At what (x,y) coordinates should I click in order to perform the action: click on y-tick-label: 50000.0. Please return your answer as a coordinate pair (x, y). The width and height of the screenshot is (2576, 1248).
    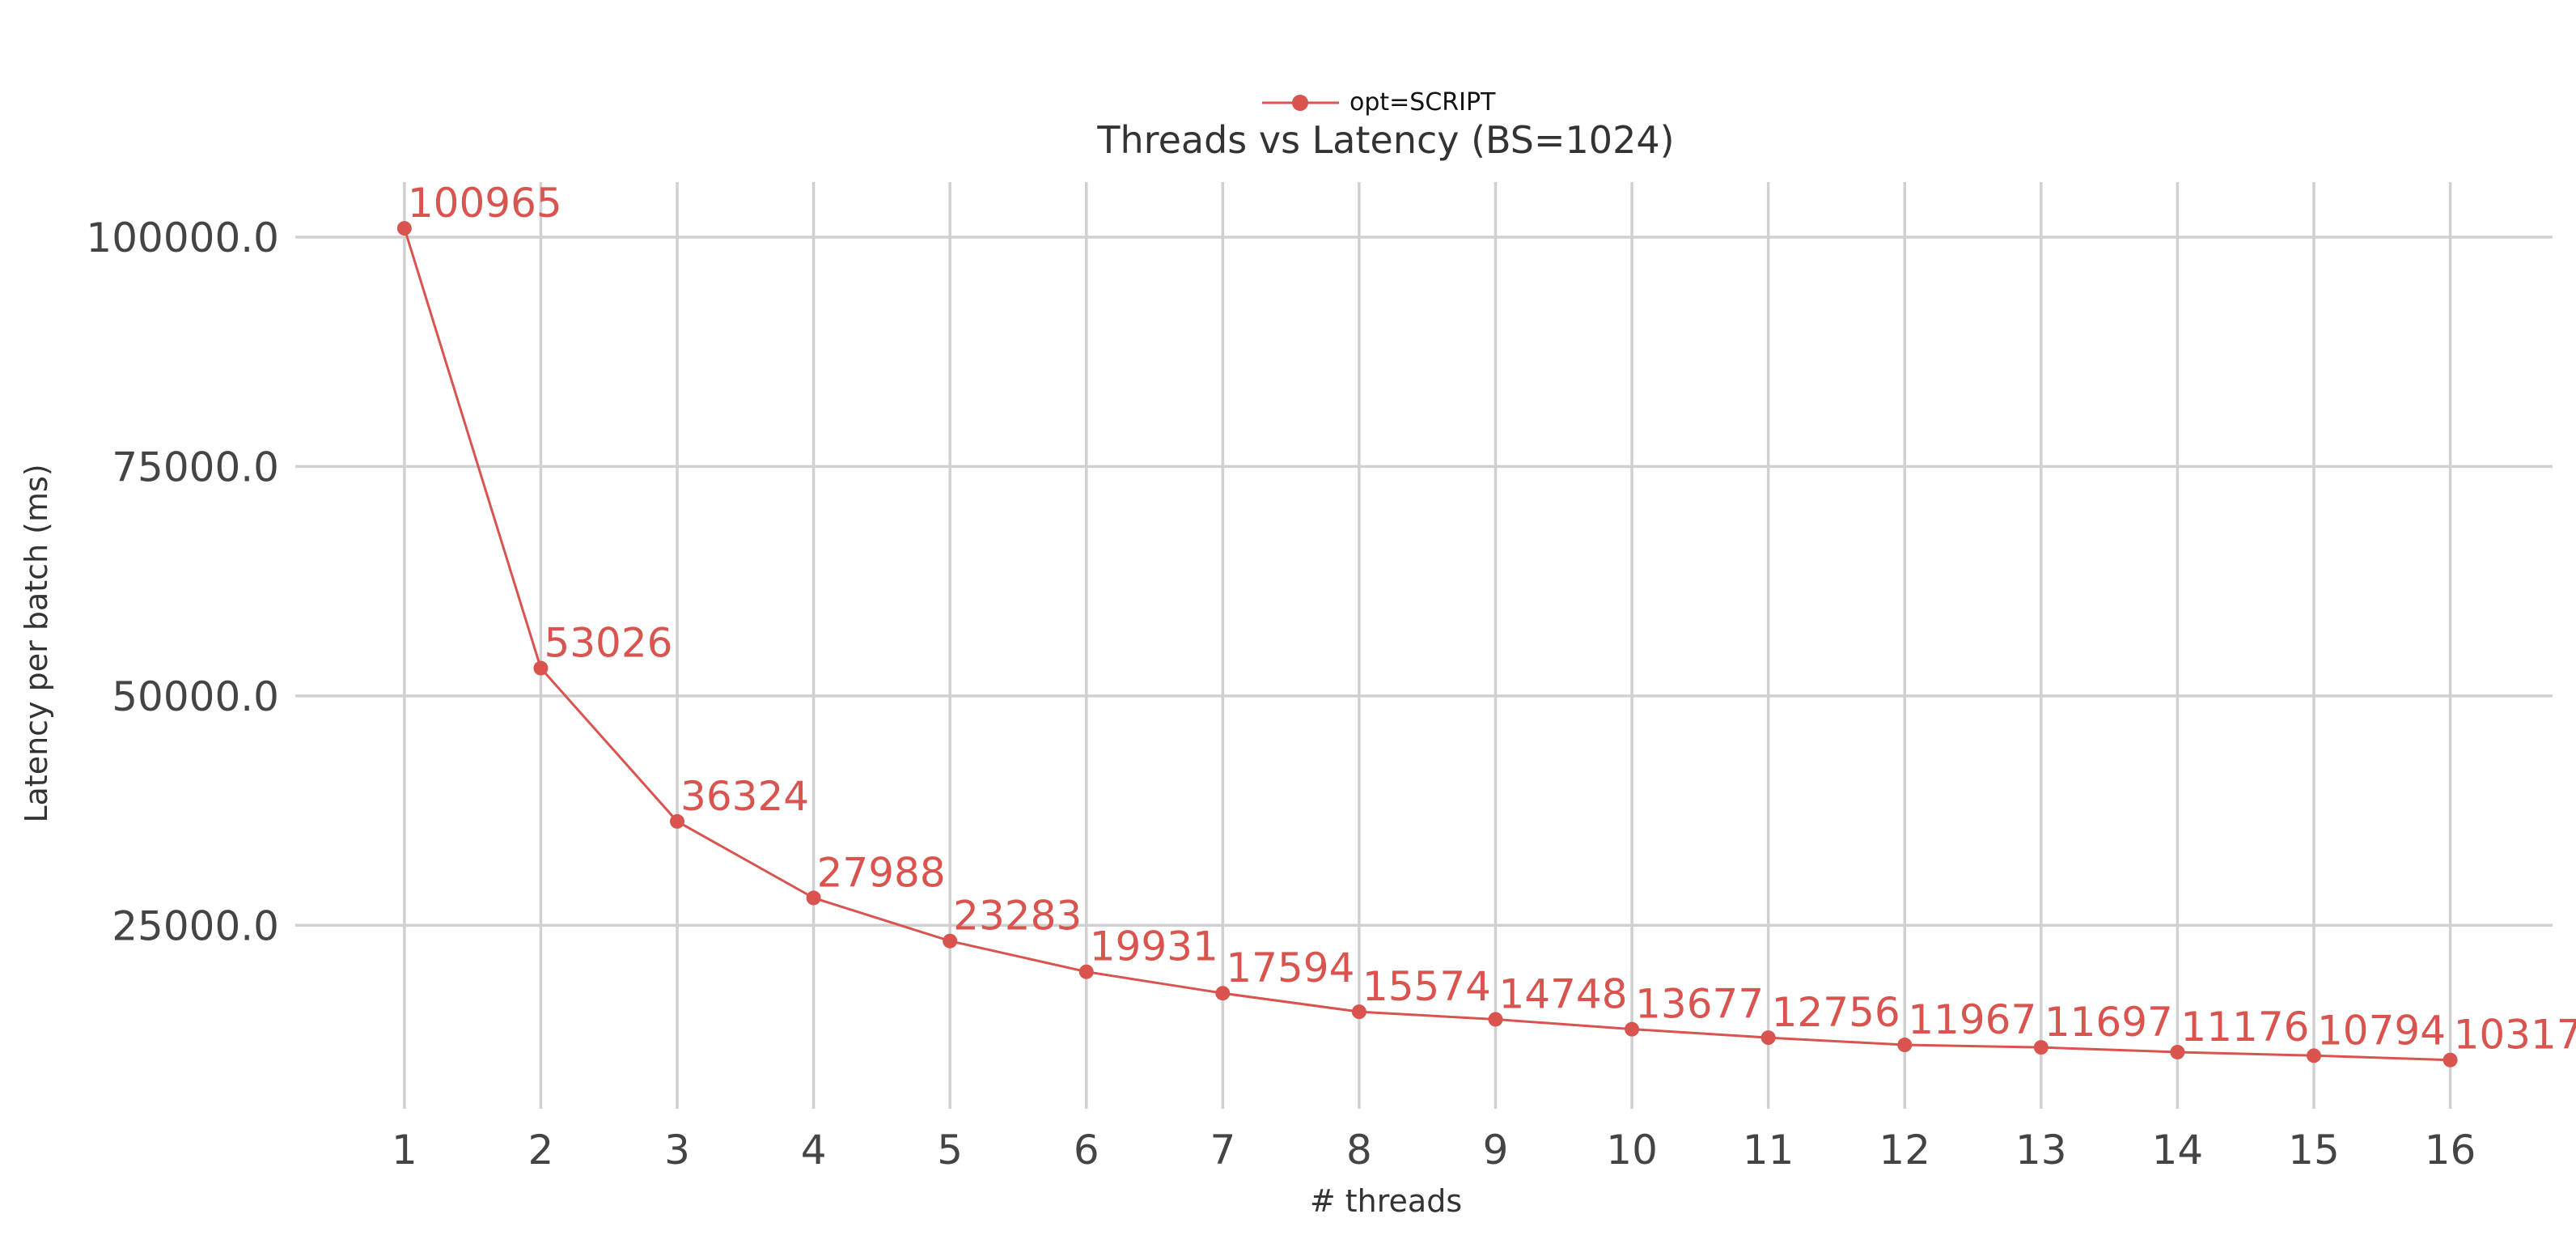
    Looking at the image, I should click on (195, 696).